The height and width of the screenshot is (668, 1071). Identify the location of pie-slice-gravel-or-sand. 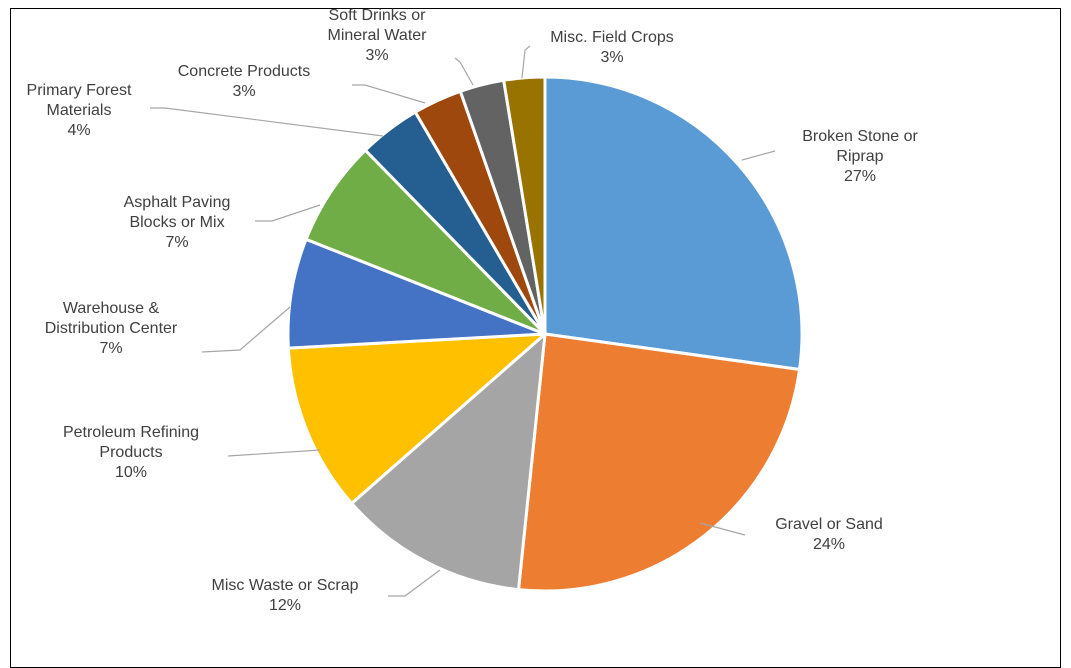
(659, 462).